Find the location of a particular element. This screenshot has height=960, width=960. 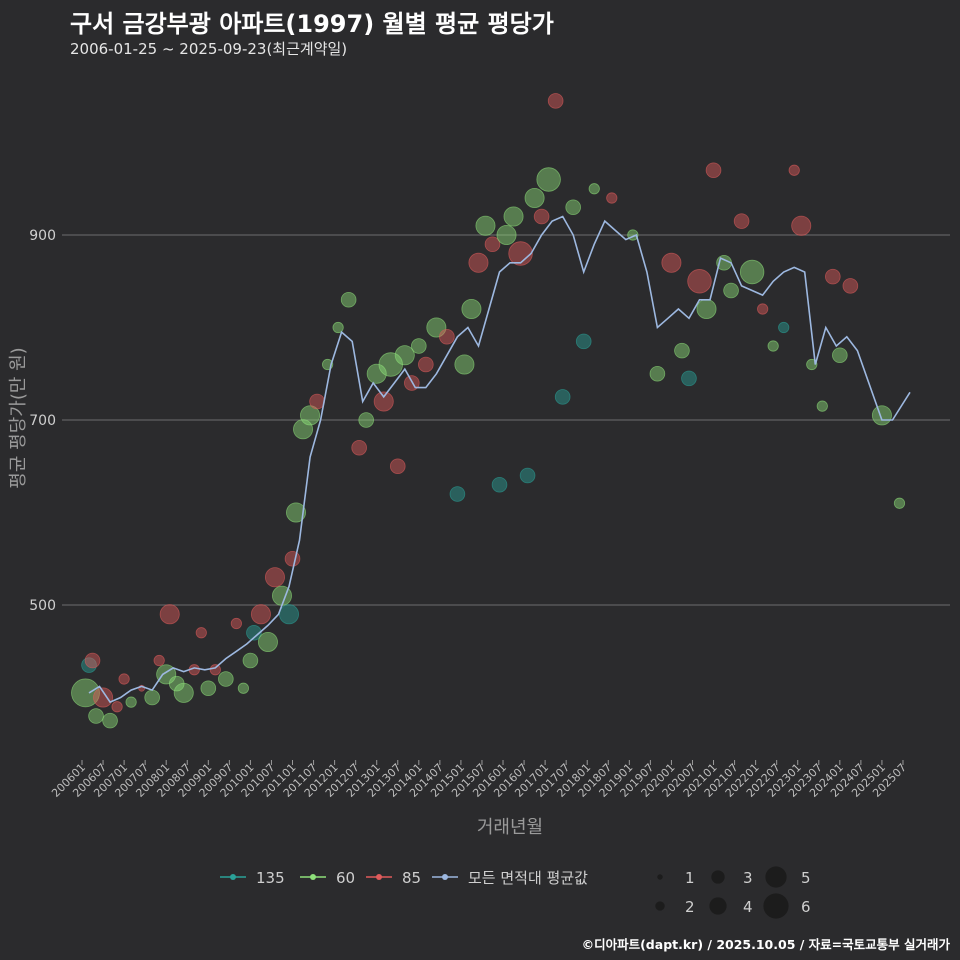

legend-label: 135 is located at coordinates (270, 878).